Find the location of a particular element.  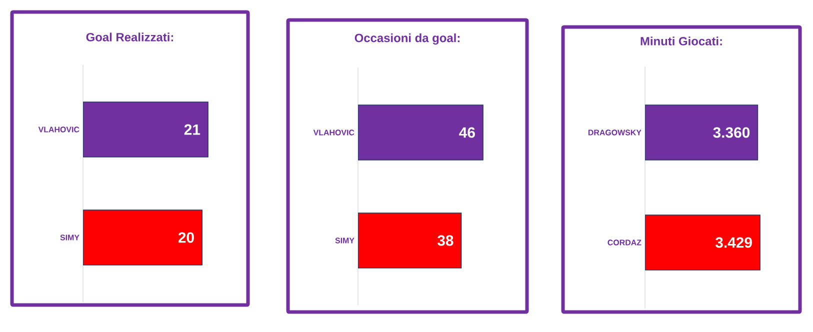

data-label: 3.429 is located at coordinates (733, 242).